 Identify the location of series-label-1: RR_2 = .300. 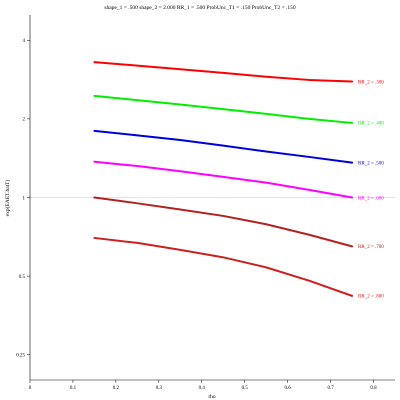
(371, 82).